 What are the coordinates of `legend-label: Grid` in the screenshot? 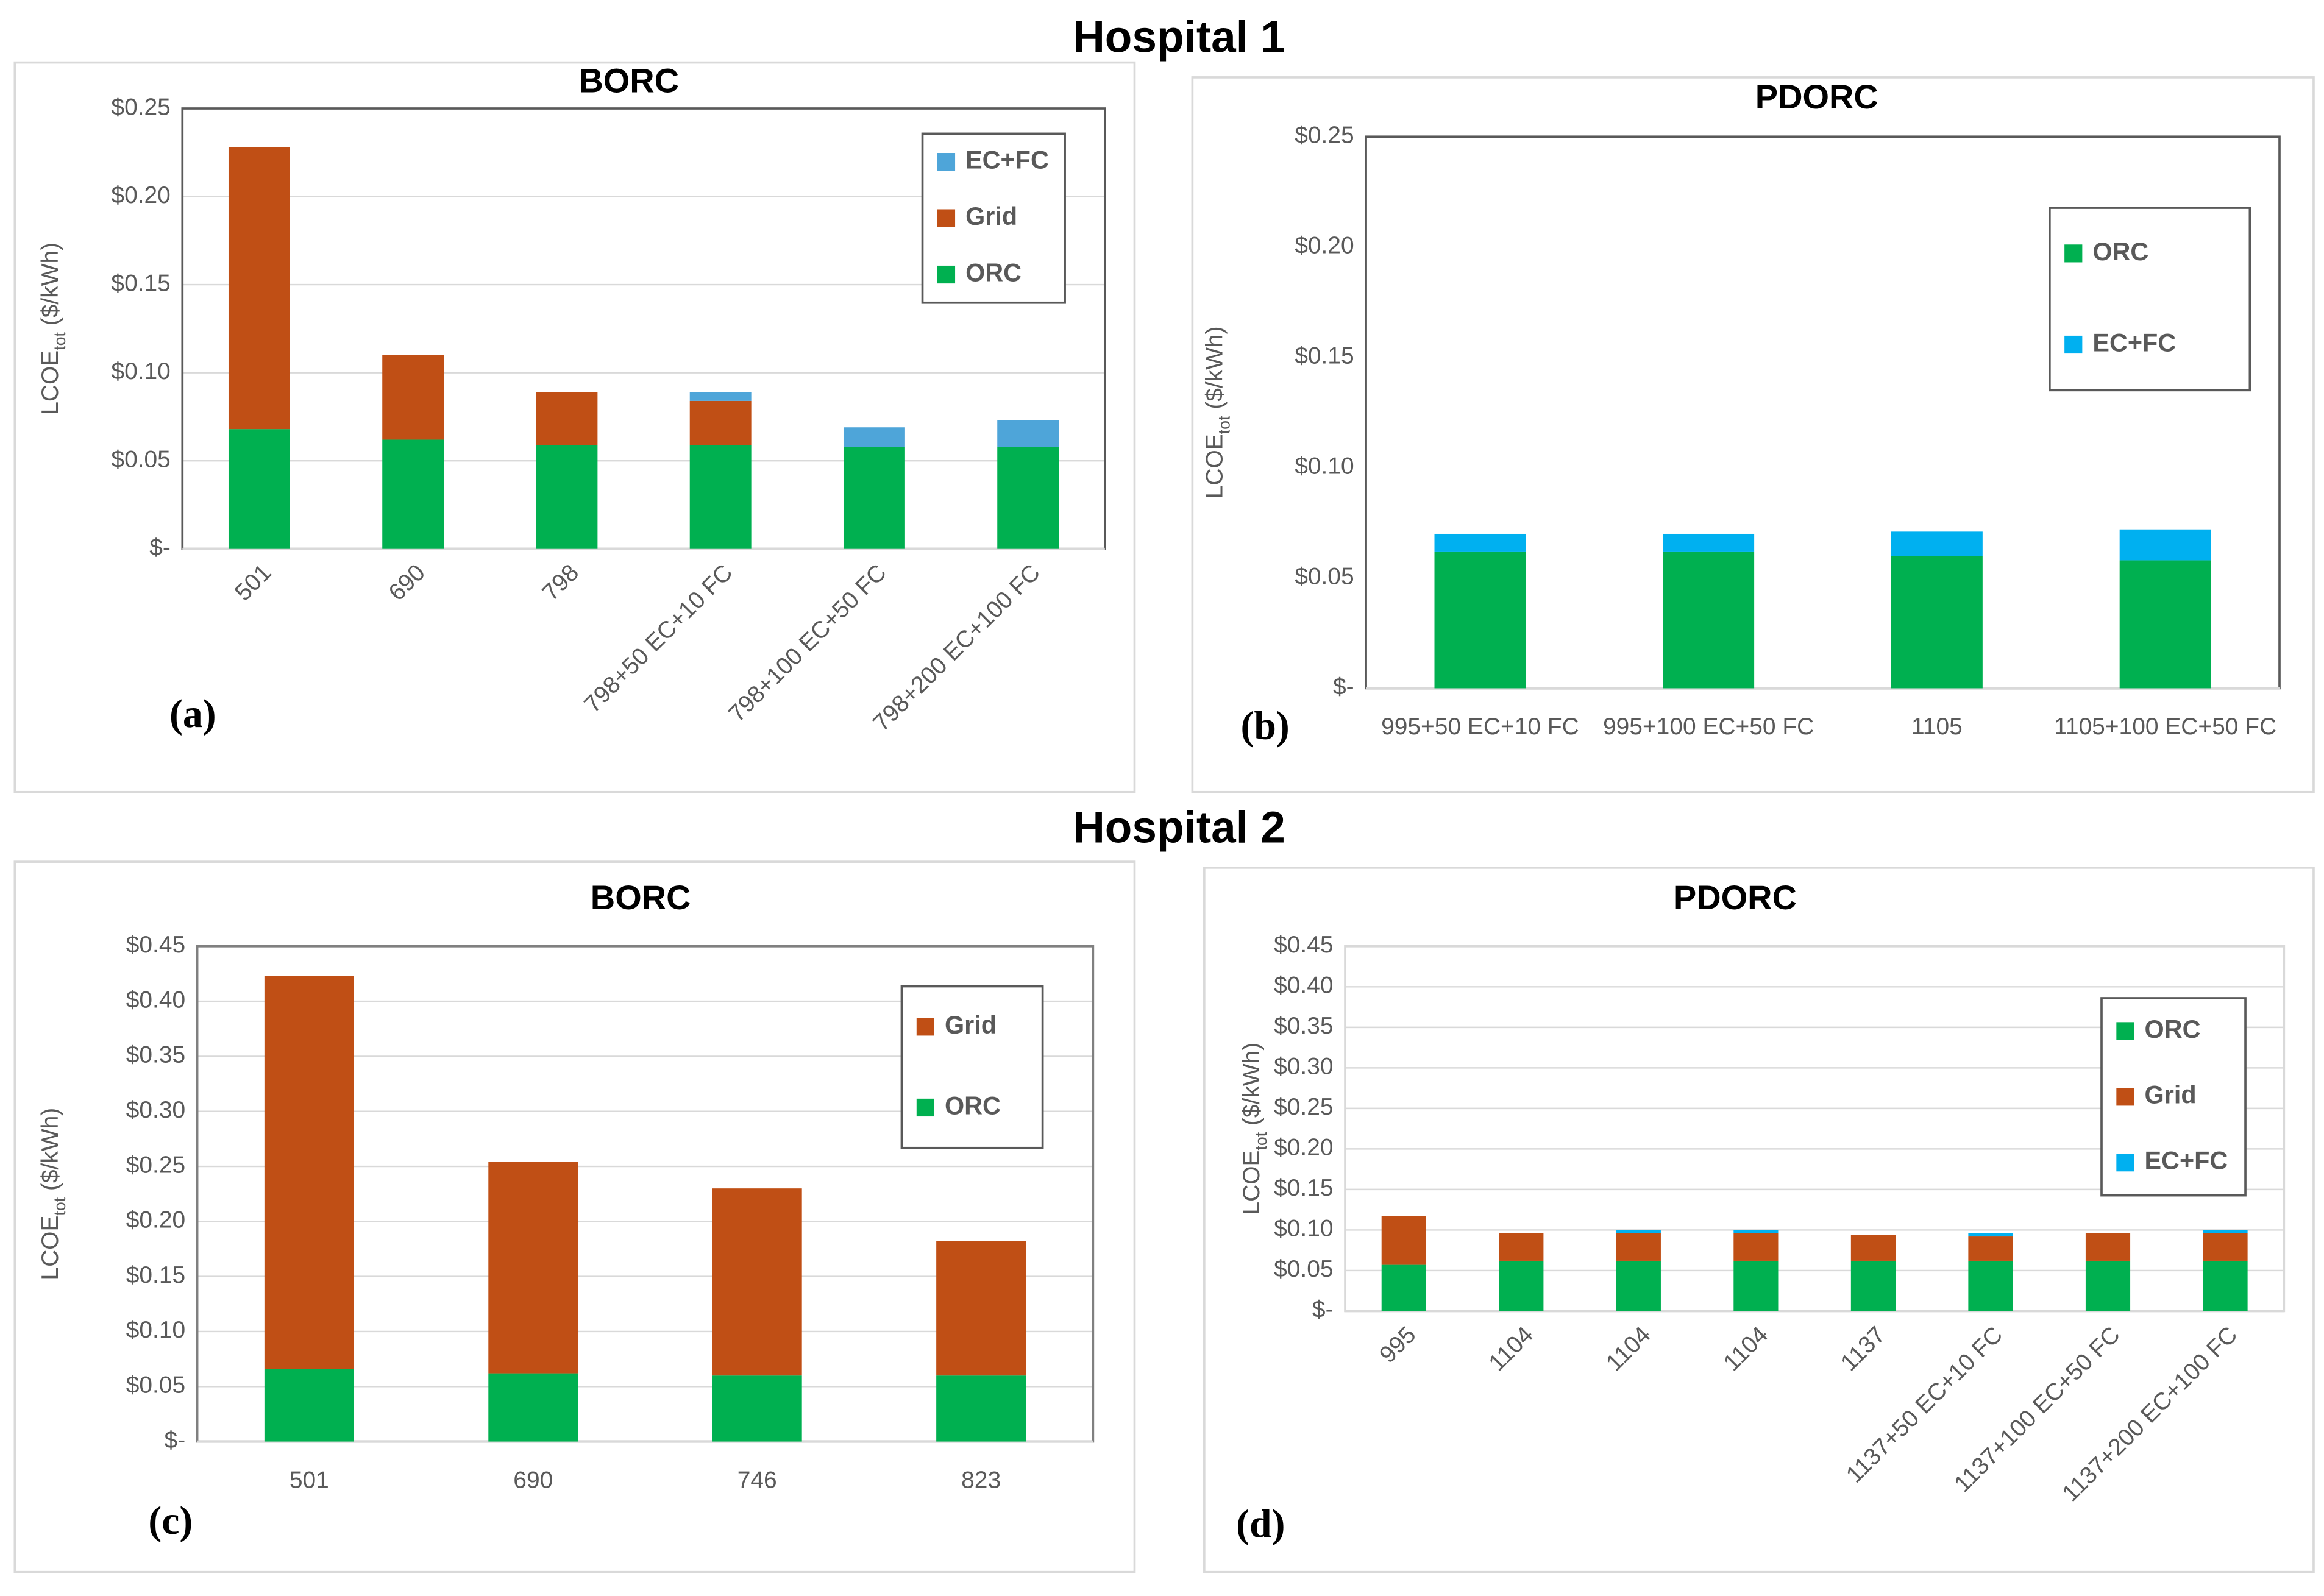 It's located at (971, 1025).